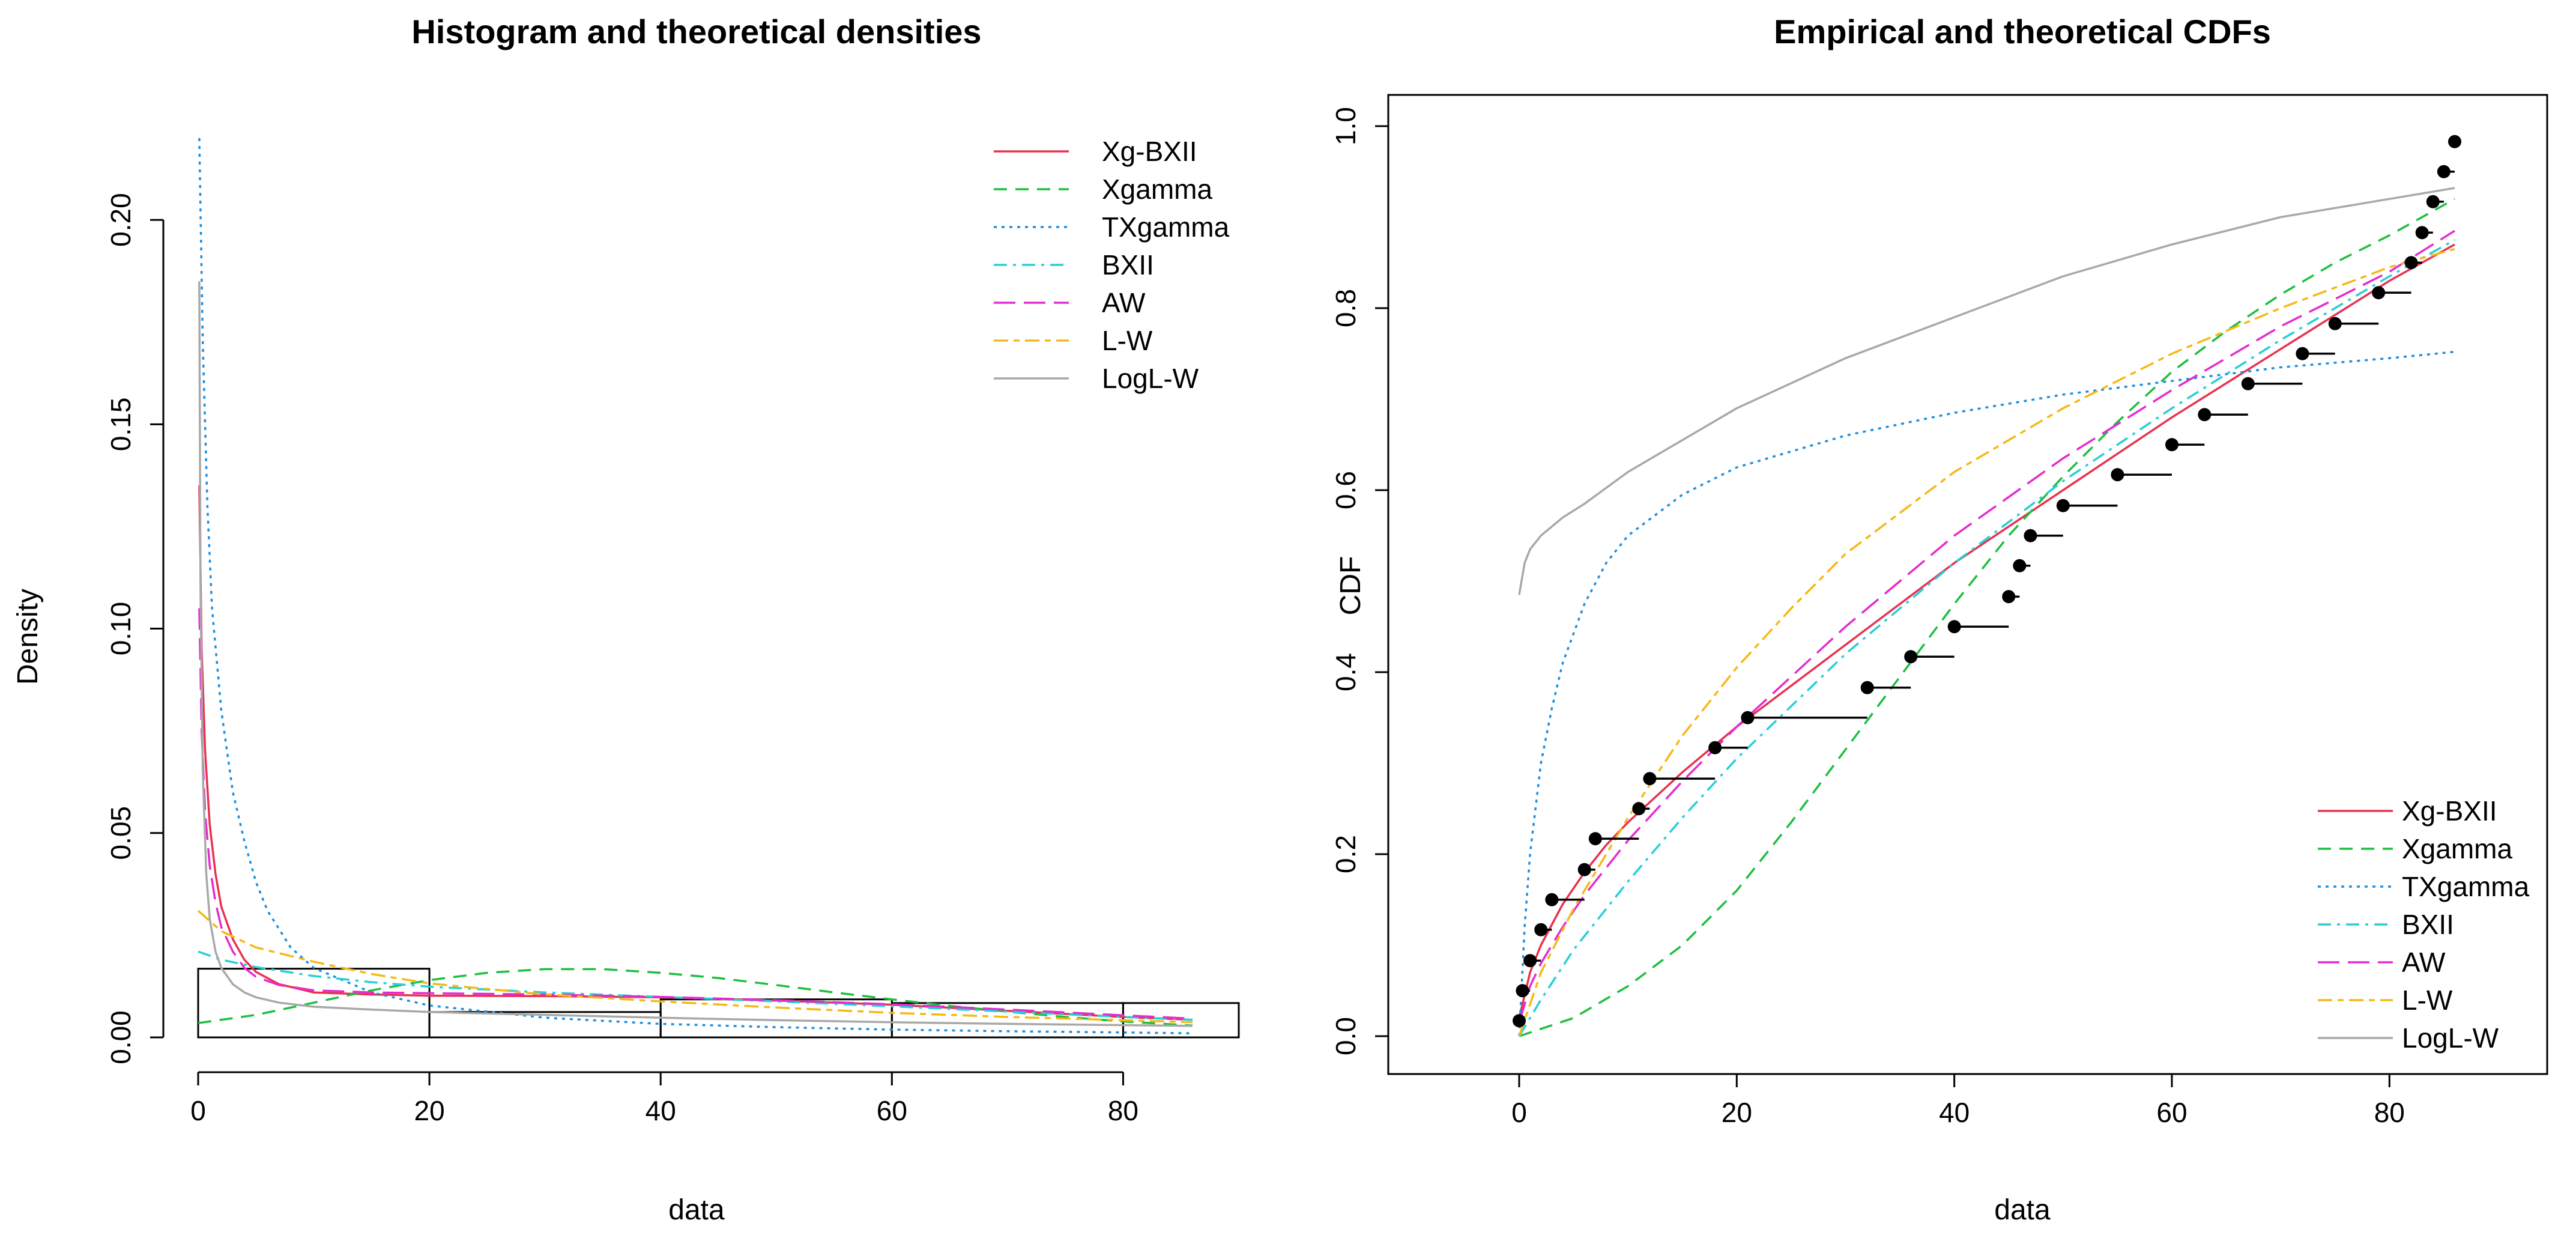 This screenshot has width=2576, height=1235. I want to click on density-y-tick-label: 0.20, so click(121, 220).